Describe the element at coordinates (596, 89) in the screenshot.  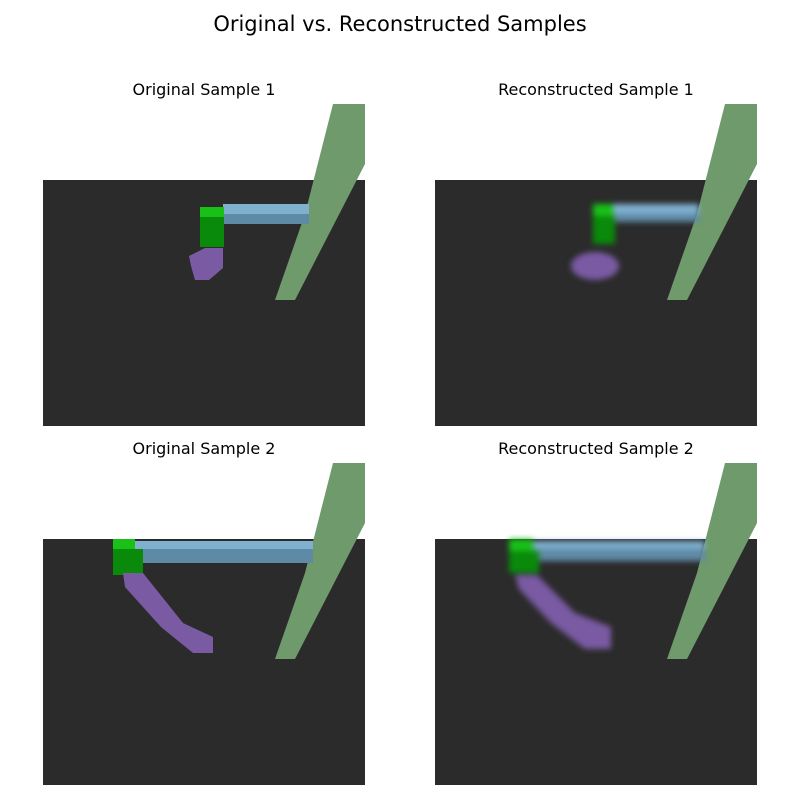
I see `panel-title-reconstructed-1: Reconstructed Sample 1` at that location.